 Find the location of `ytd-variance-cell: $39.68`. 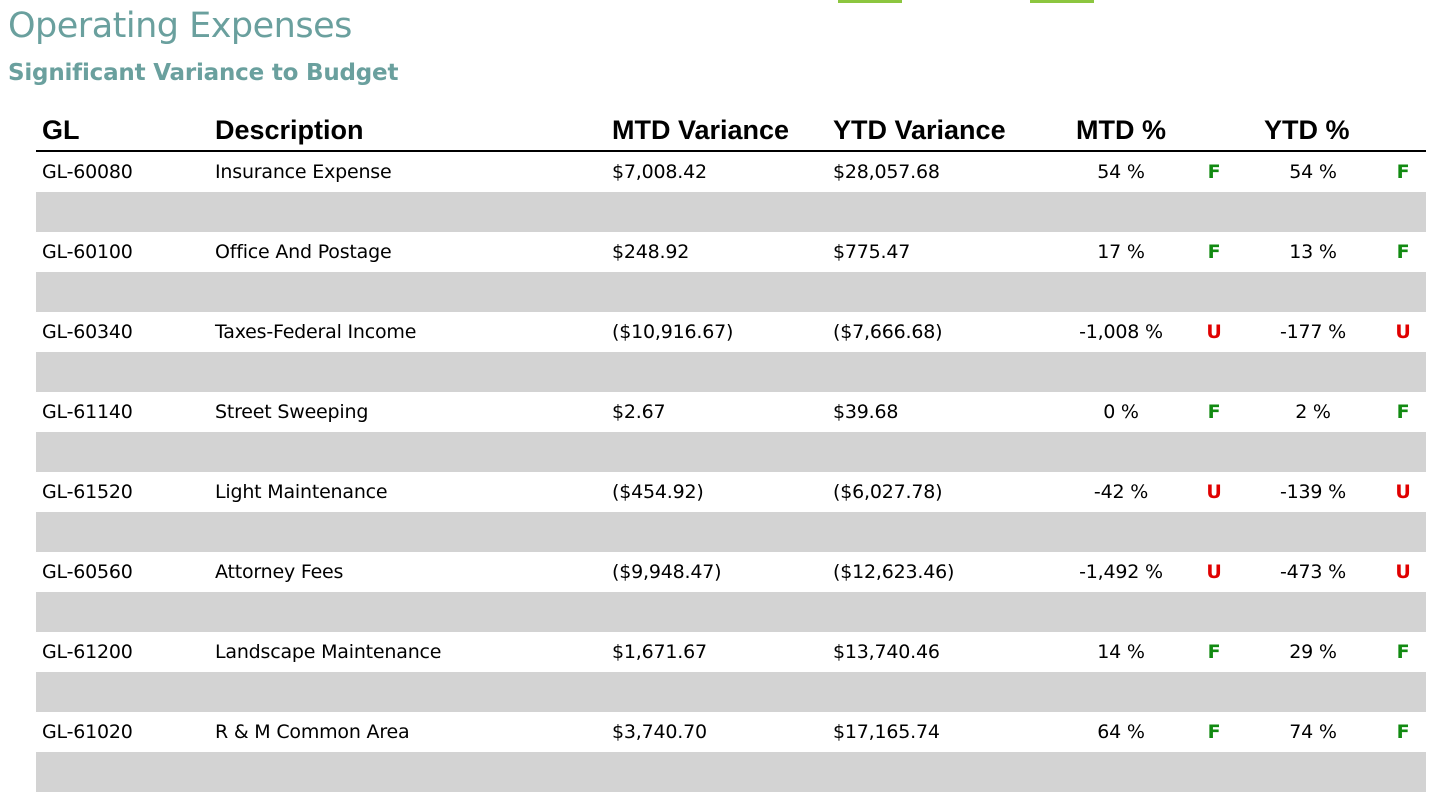

ytd-variance-cell: $39.68 is located at coordinates (866, 412).